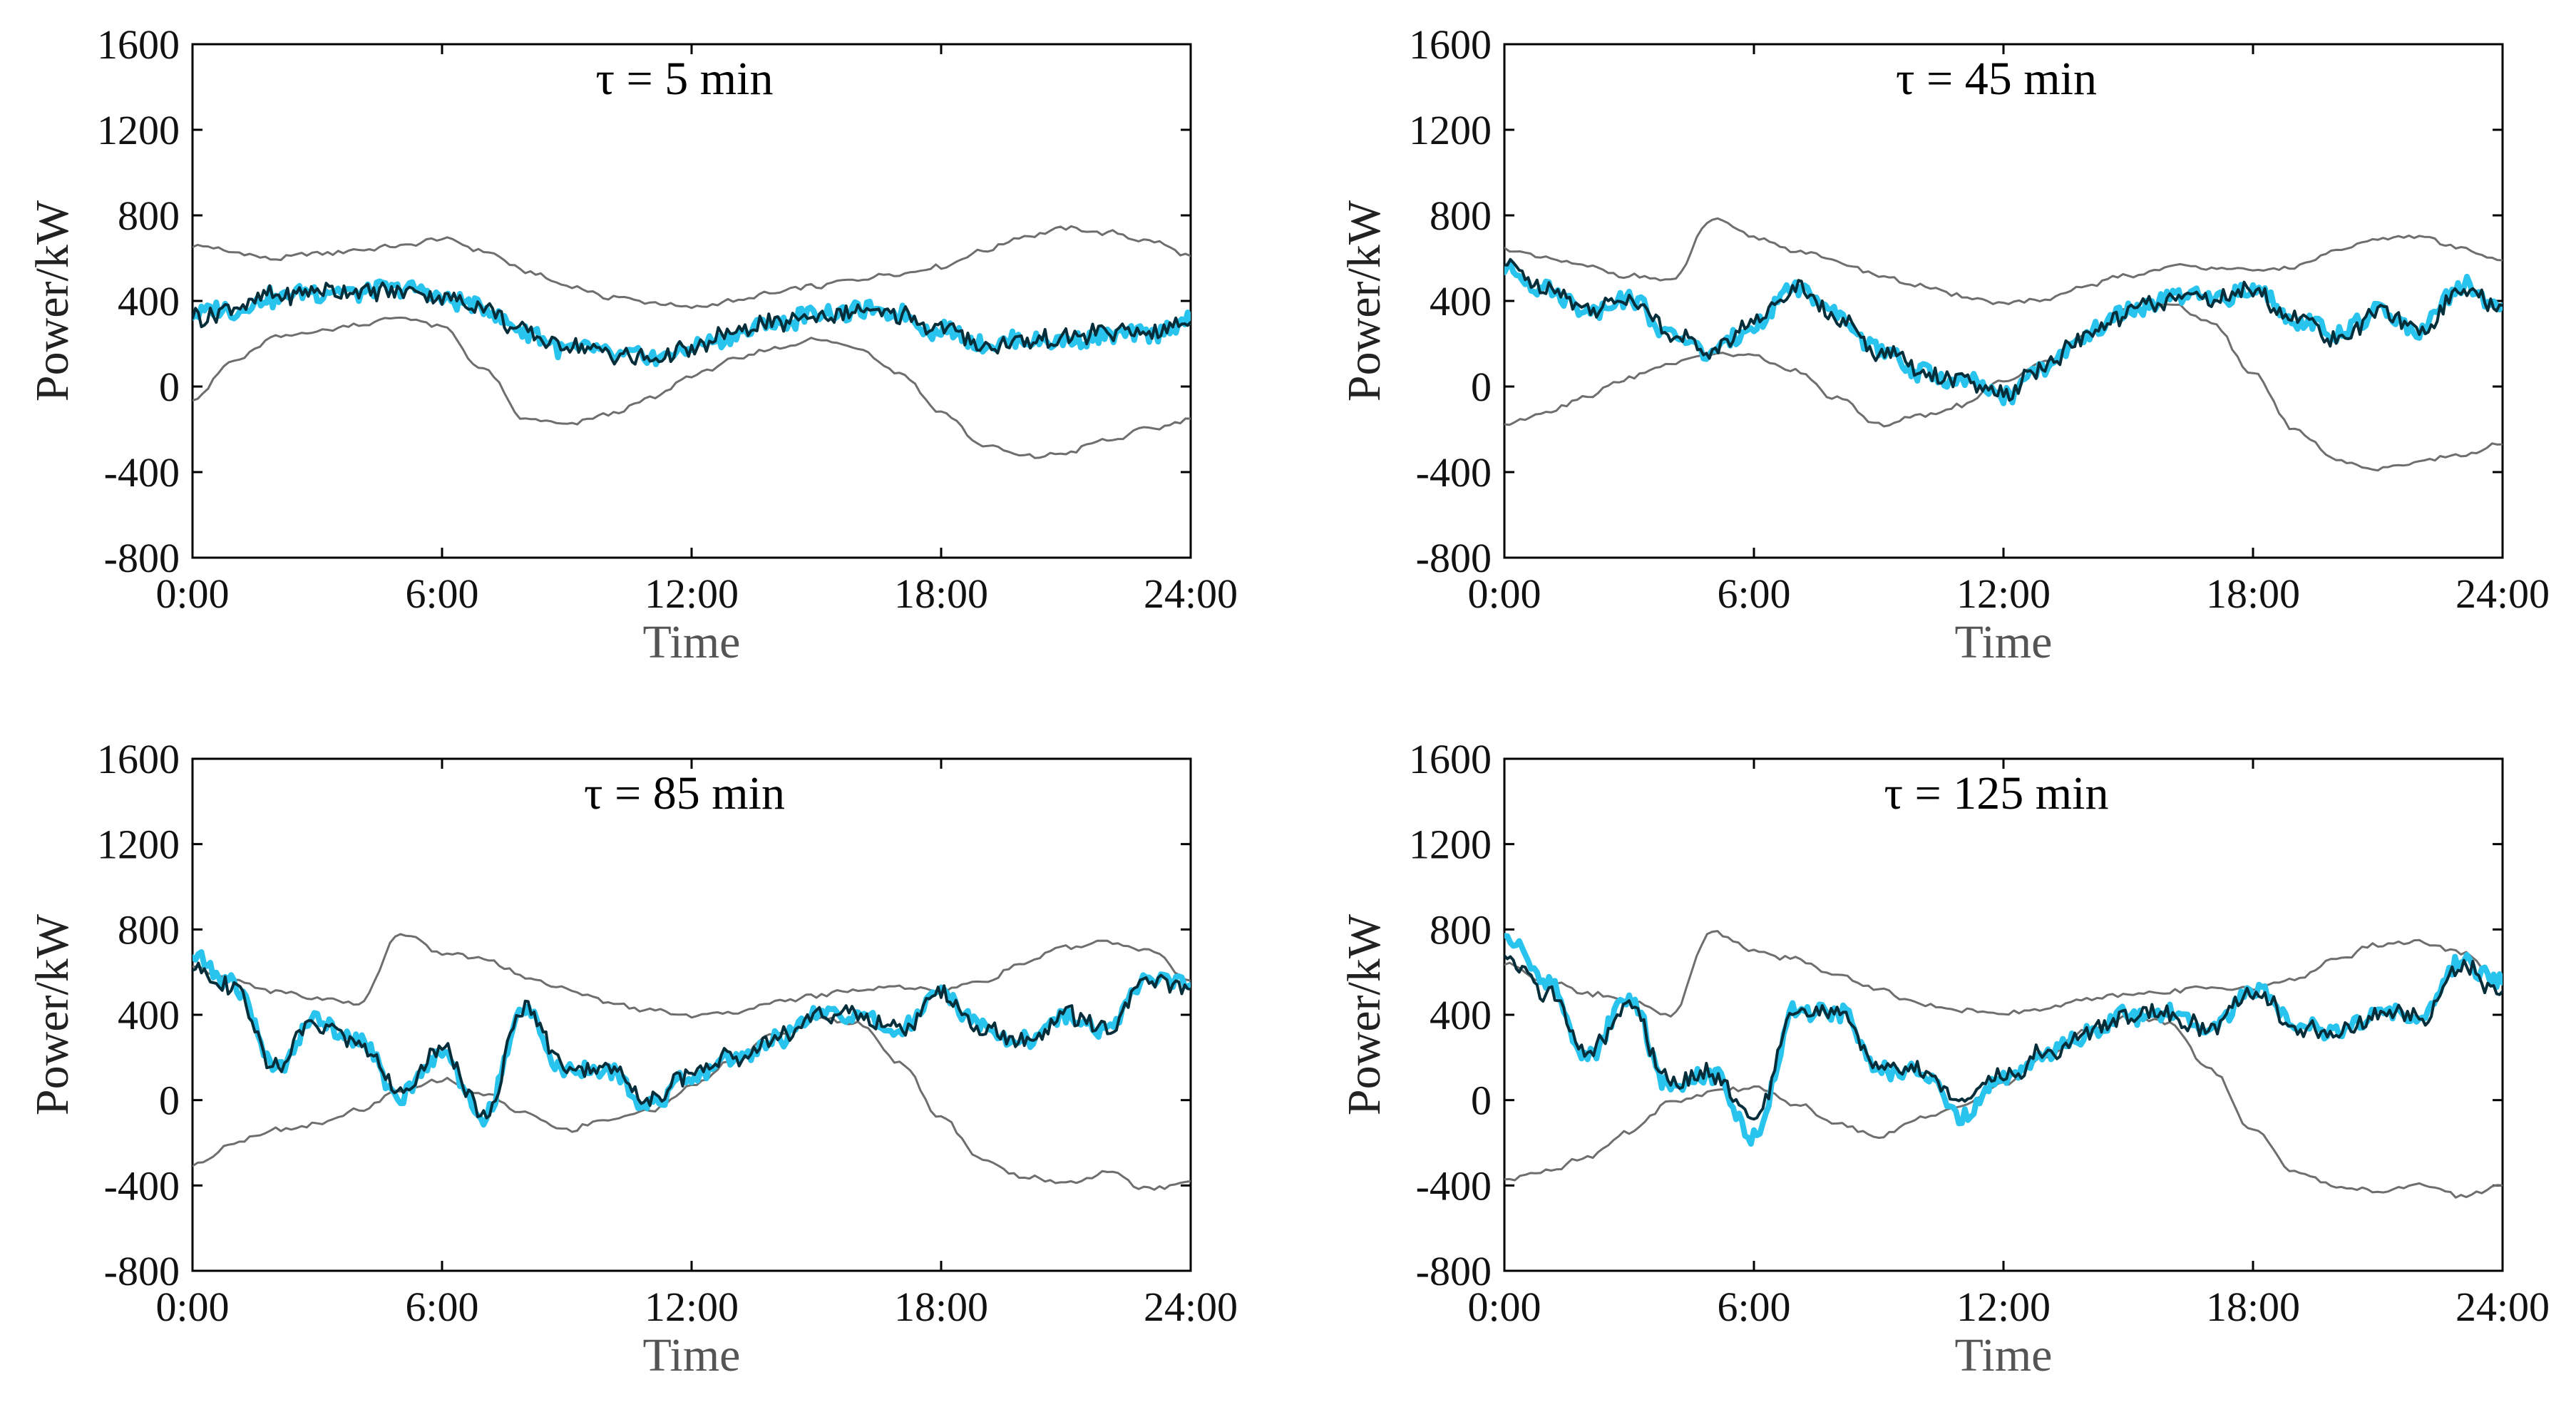 The width and height of the screenshot is (2576, 1417). What do you see at coordinates (685, 79) in the screenshot?
I see `chart-title: τ = 5 min` at bounding box center [685, 79].